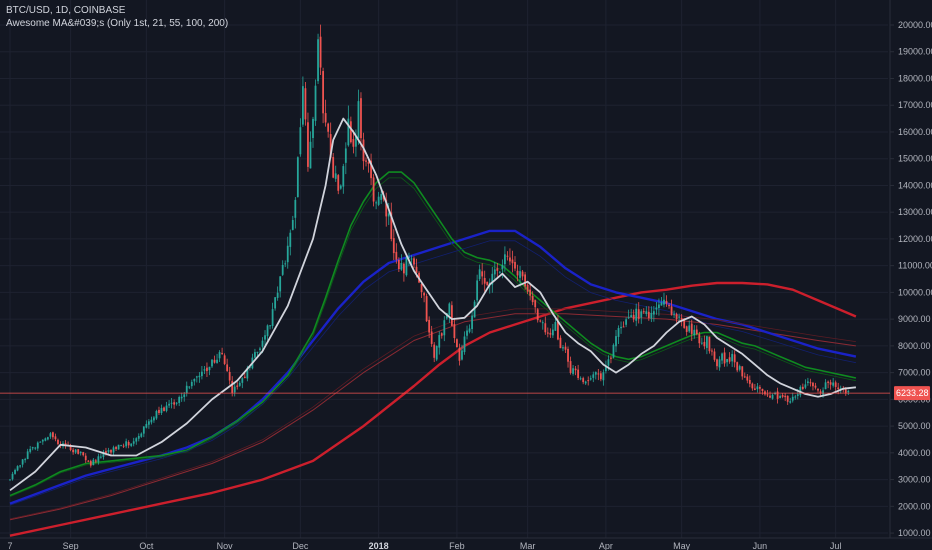  I want to click on price-tick-label: 8000.00, so click(914, 346).